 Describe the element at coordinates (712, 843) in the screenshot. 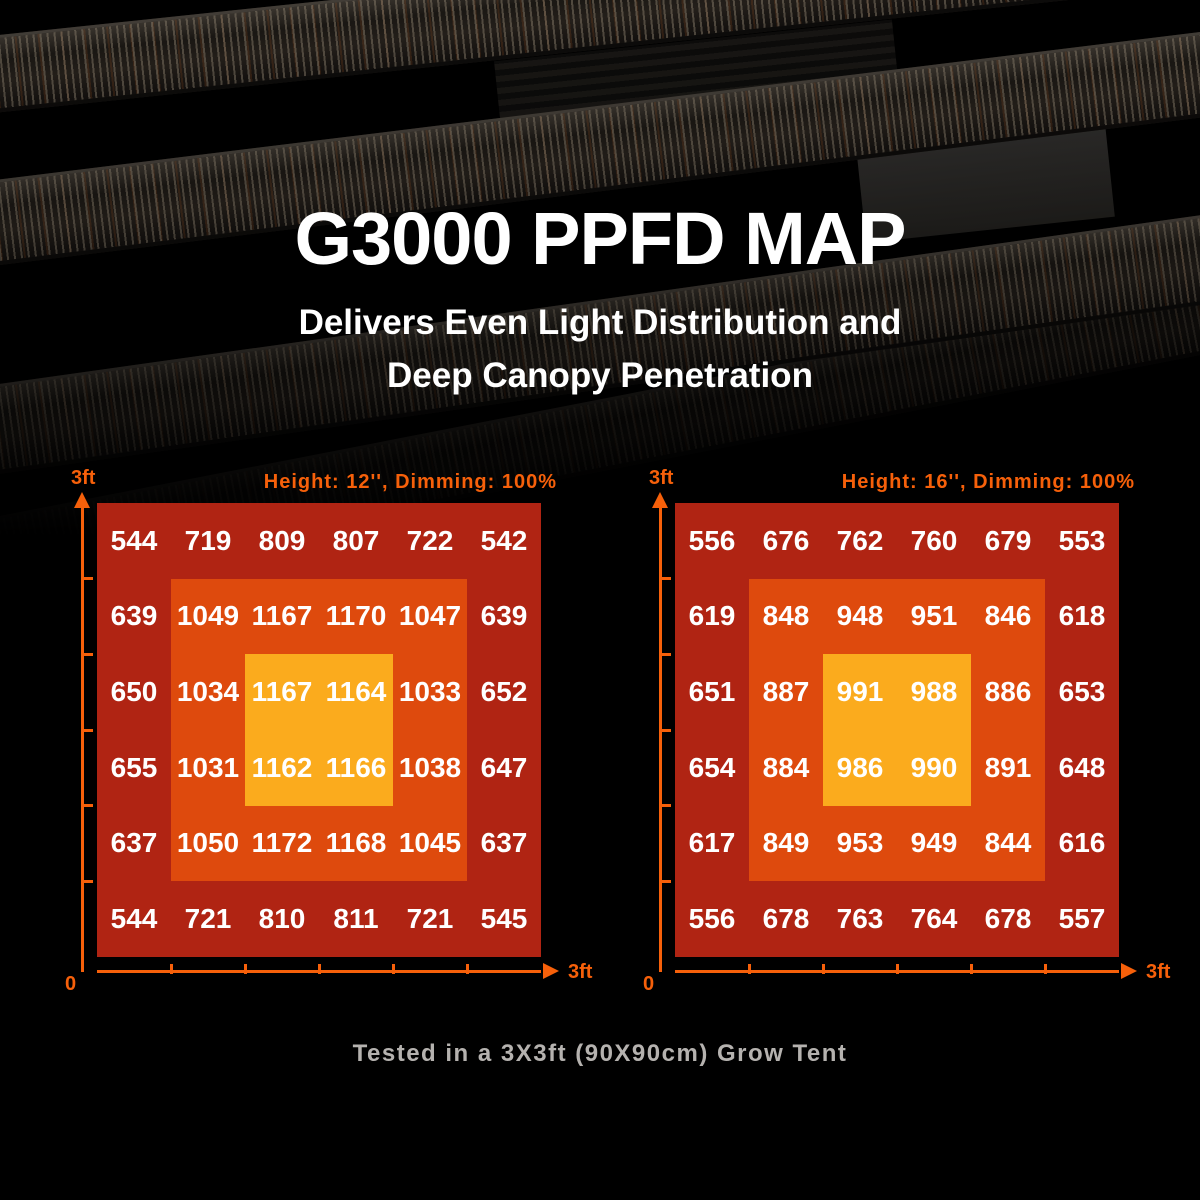

I see `ppfd-cell: 617` at that location.